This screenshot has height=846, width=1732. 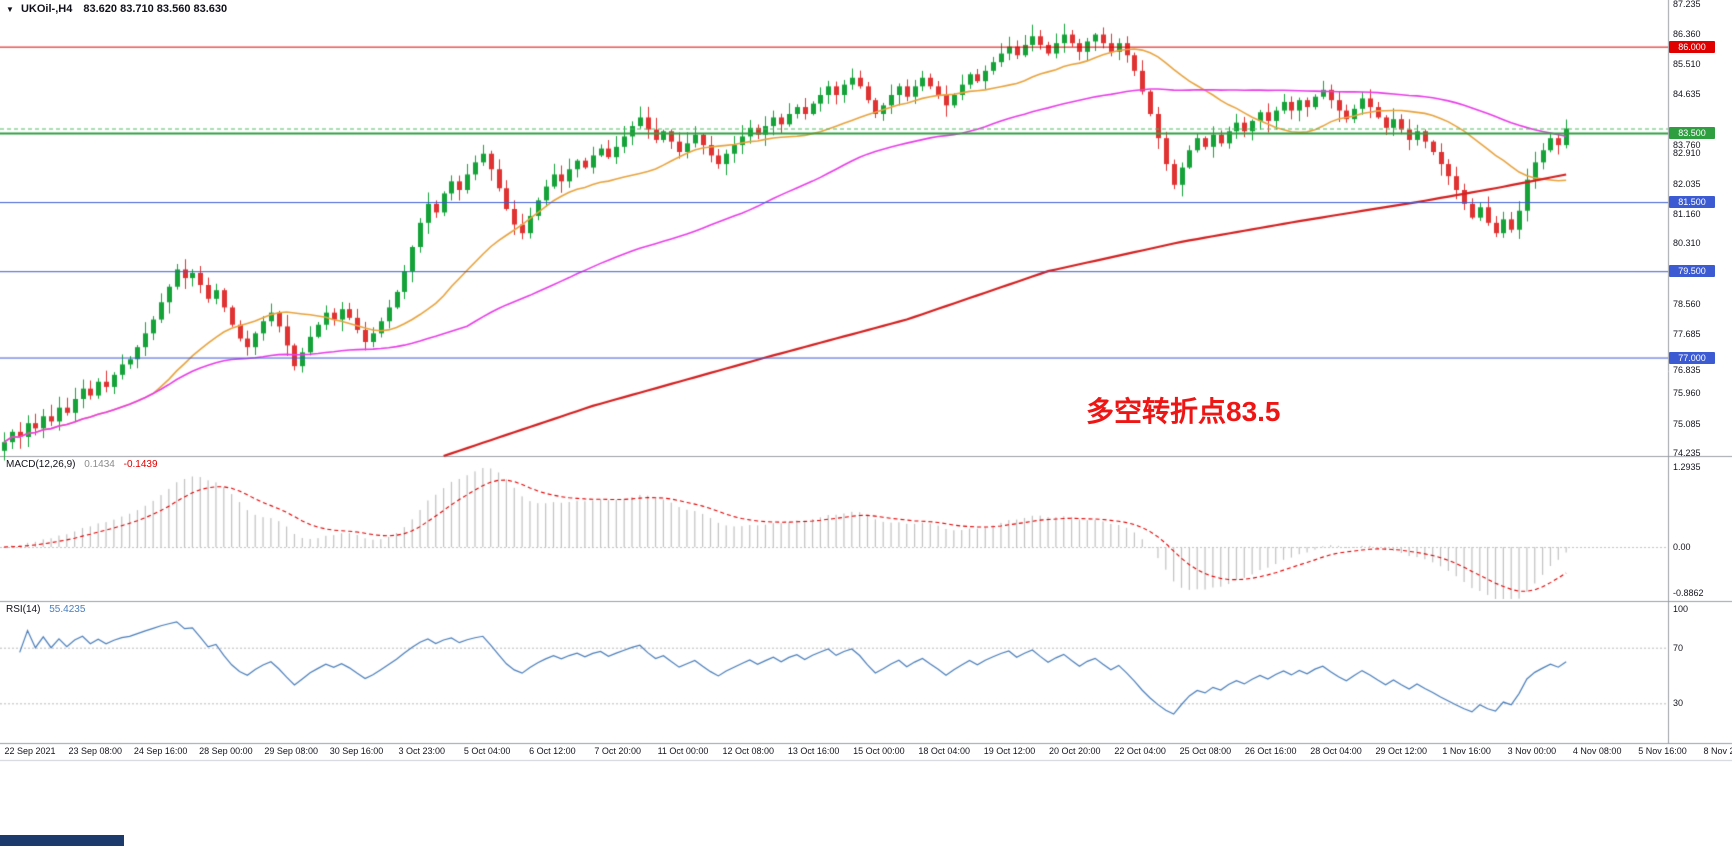 What do you see at coordinates (487, 751) in the screenshot?
I see `time-axis-label: 5 Oct 04:00` at bounding box center [487, 751].